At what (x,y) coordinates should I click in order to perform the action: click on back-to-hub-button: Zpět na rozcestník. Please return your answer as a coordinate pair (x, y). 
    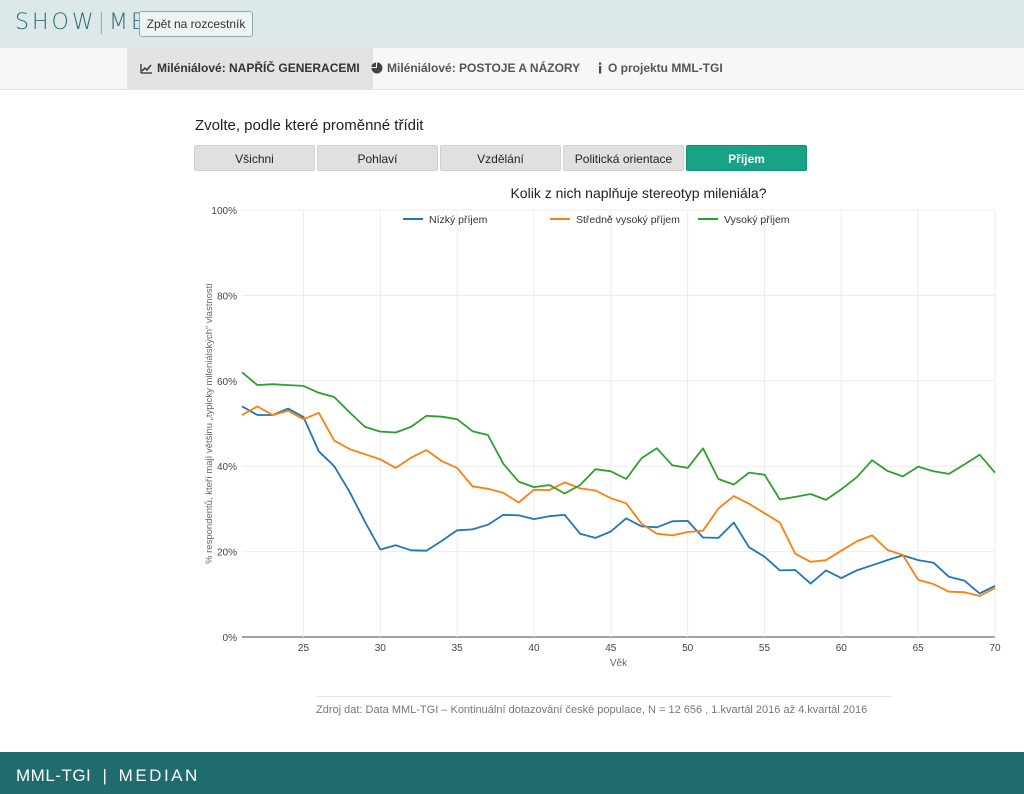
    Looking at the image, I should click on (196, 24).